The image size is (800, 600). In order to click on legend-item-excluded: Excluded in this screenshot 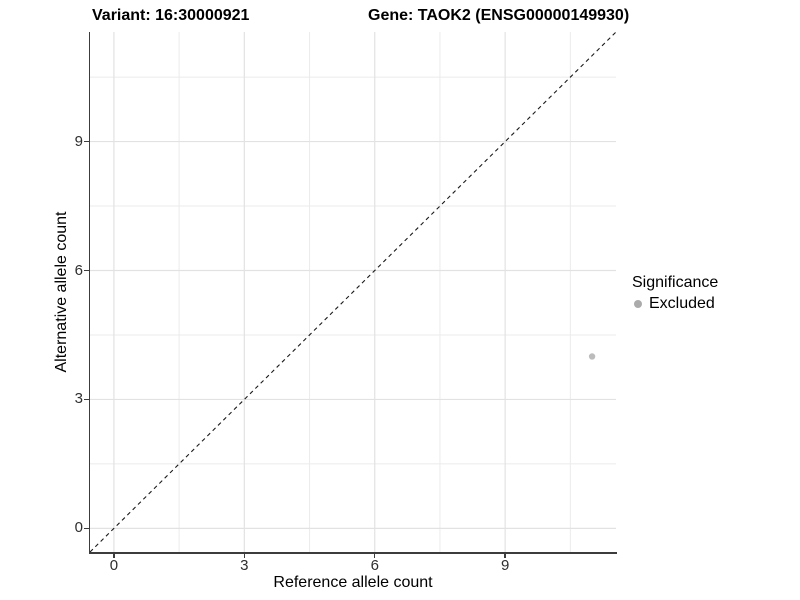, I will do `click(676, 303)`.